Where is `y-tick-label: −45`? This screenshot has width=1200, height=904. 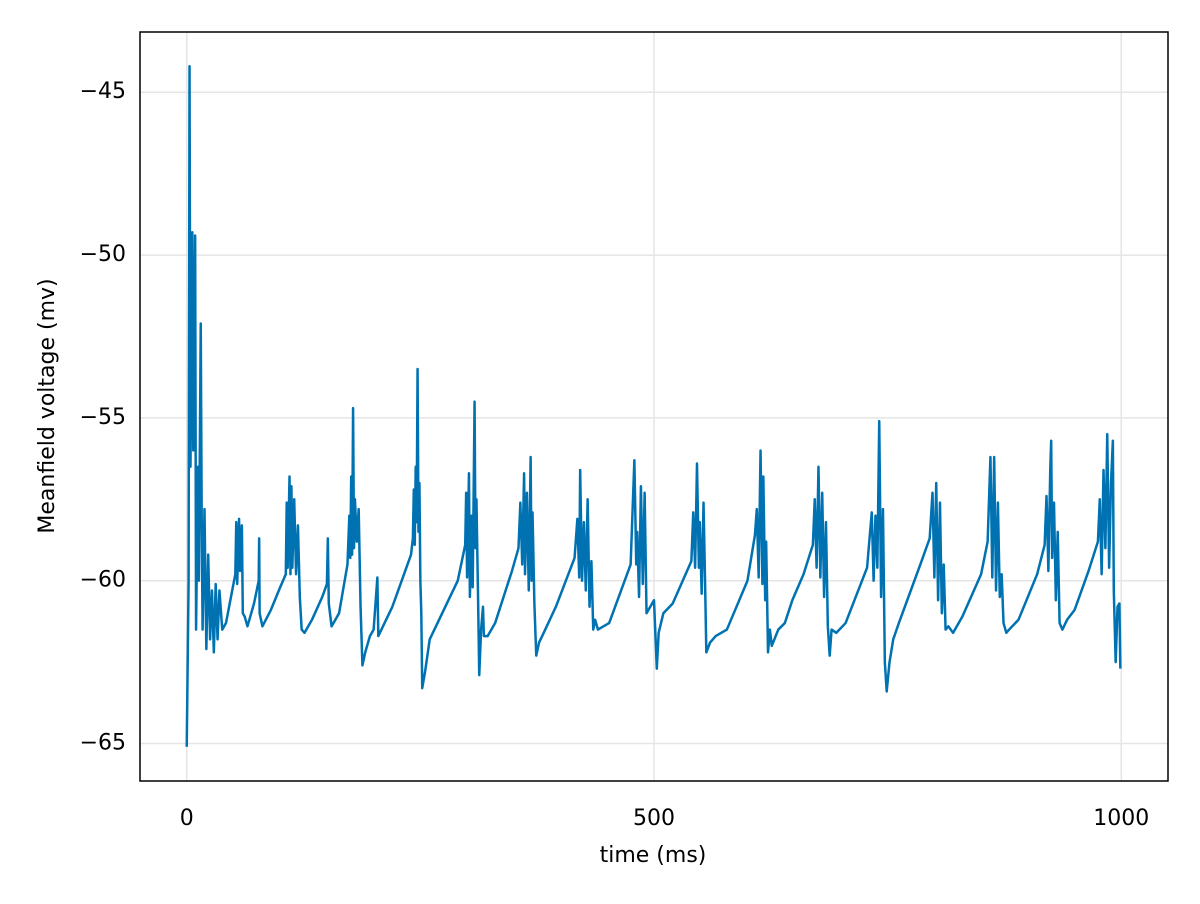 y-tick-label: −45 is located at coordinates (103, 91).